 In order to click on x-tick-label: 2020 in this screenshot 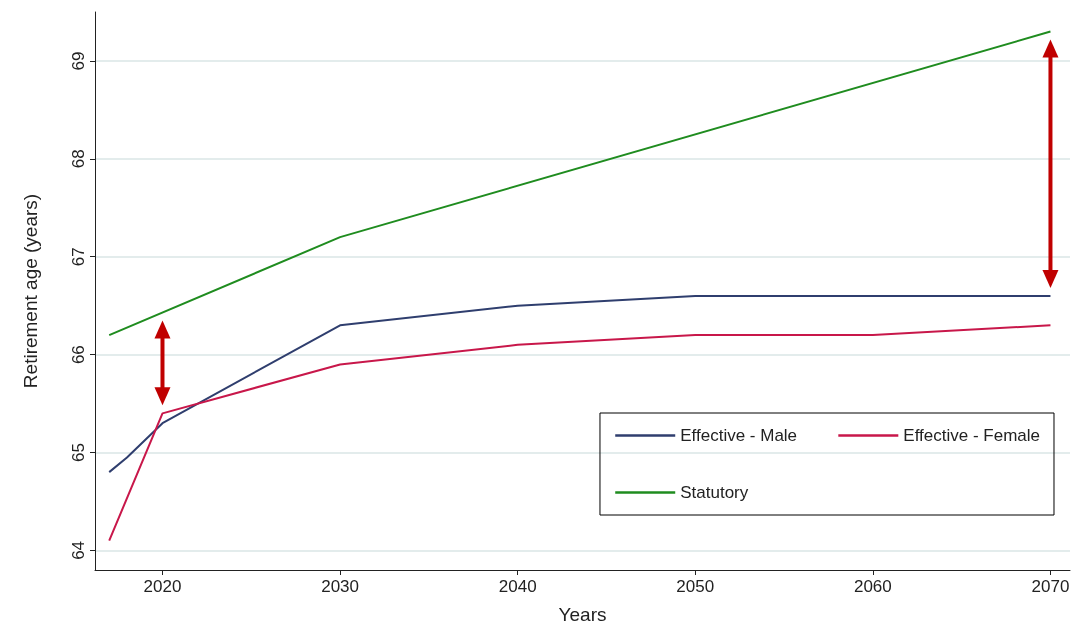, I will do `click(162, 586)`.